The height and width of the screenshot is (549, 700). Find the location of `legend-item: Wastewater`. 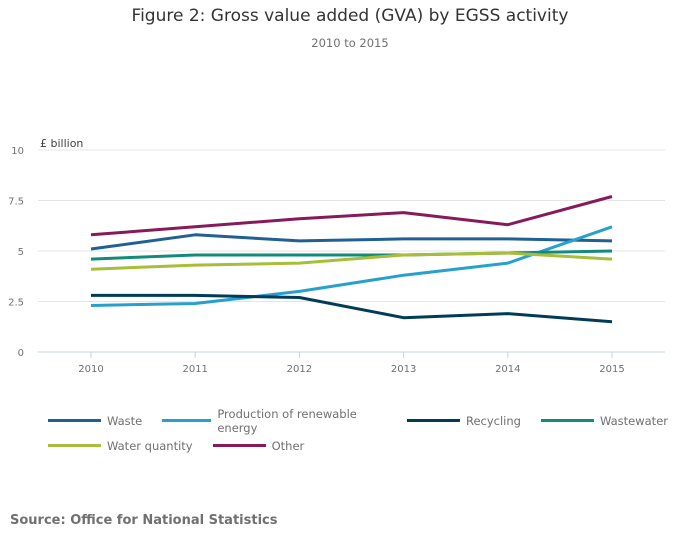

legend-item: Wastewater is located at coordinates (604, 420).